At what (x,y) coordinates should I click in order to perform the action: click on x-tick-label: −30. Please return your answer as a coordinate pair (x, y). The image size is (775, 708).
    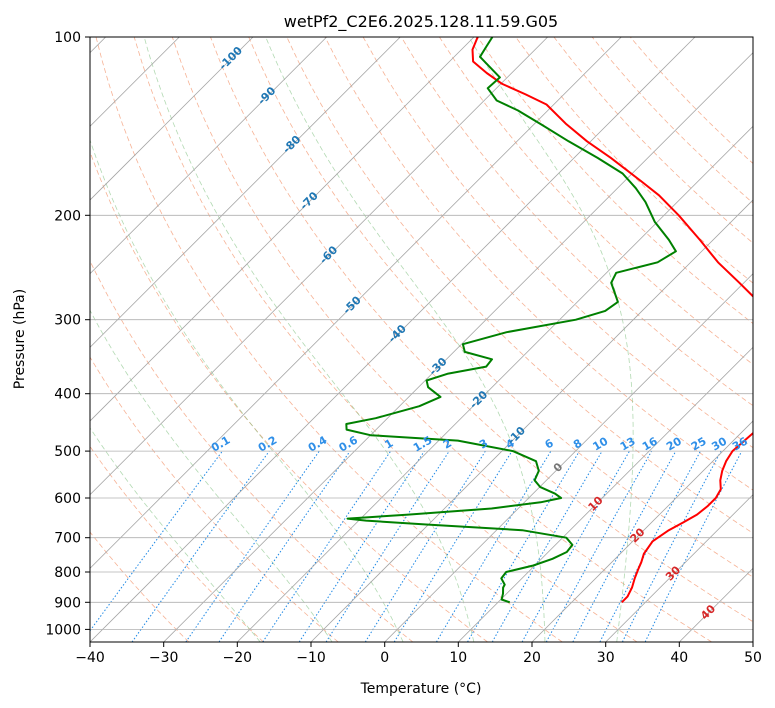
    Looking at the image, I should click on (164, 658).